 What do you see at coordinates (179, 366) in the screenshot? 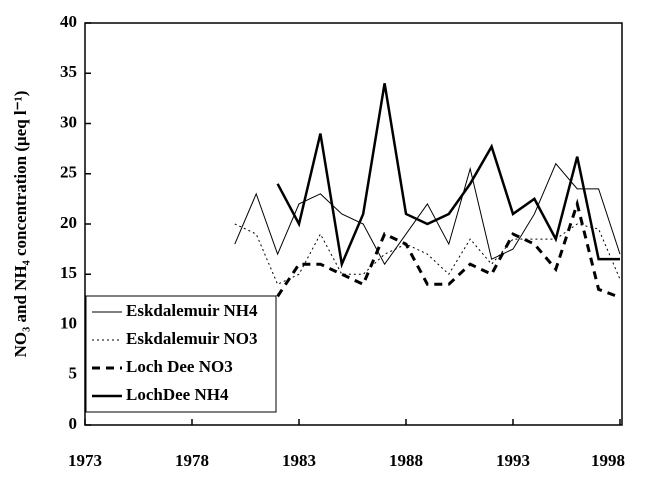
I see `legend-label: Loch Dee NO3` at bounding box center [179, 366].